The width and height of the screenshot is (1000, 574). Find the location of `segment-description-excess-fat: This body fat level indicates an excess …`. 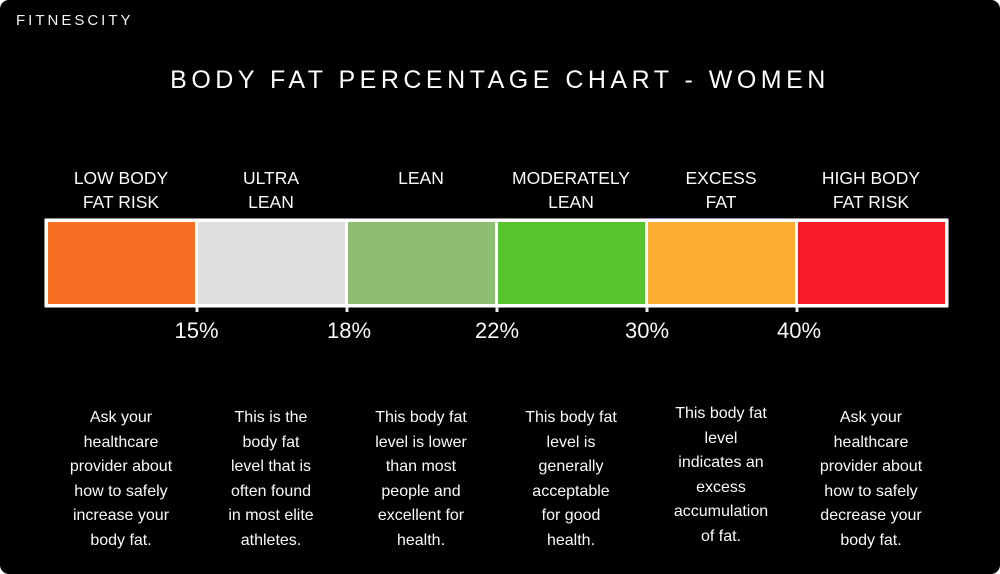

segment-description-excess-fat: This body fat level indicates an excess … is located at coordinates (721, 475).